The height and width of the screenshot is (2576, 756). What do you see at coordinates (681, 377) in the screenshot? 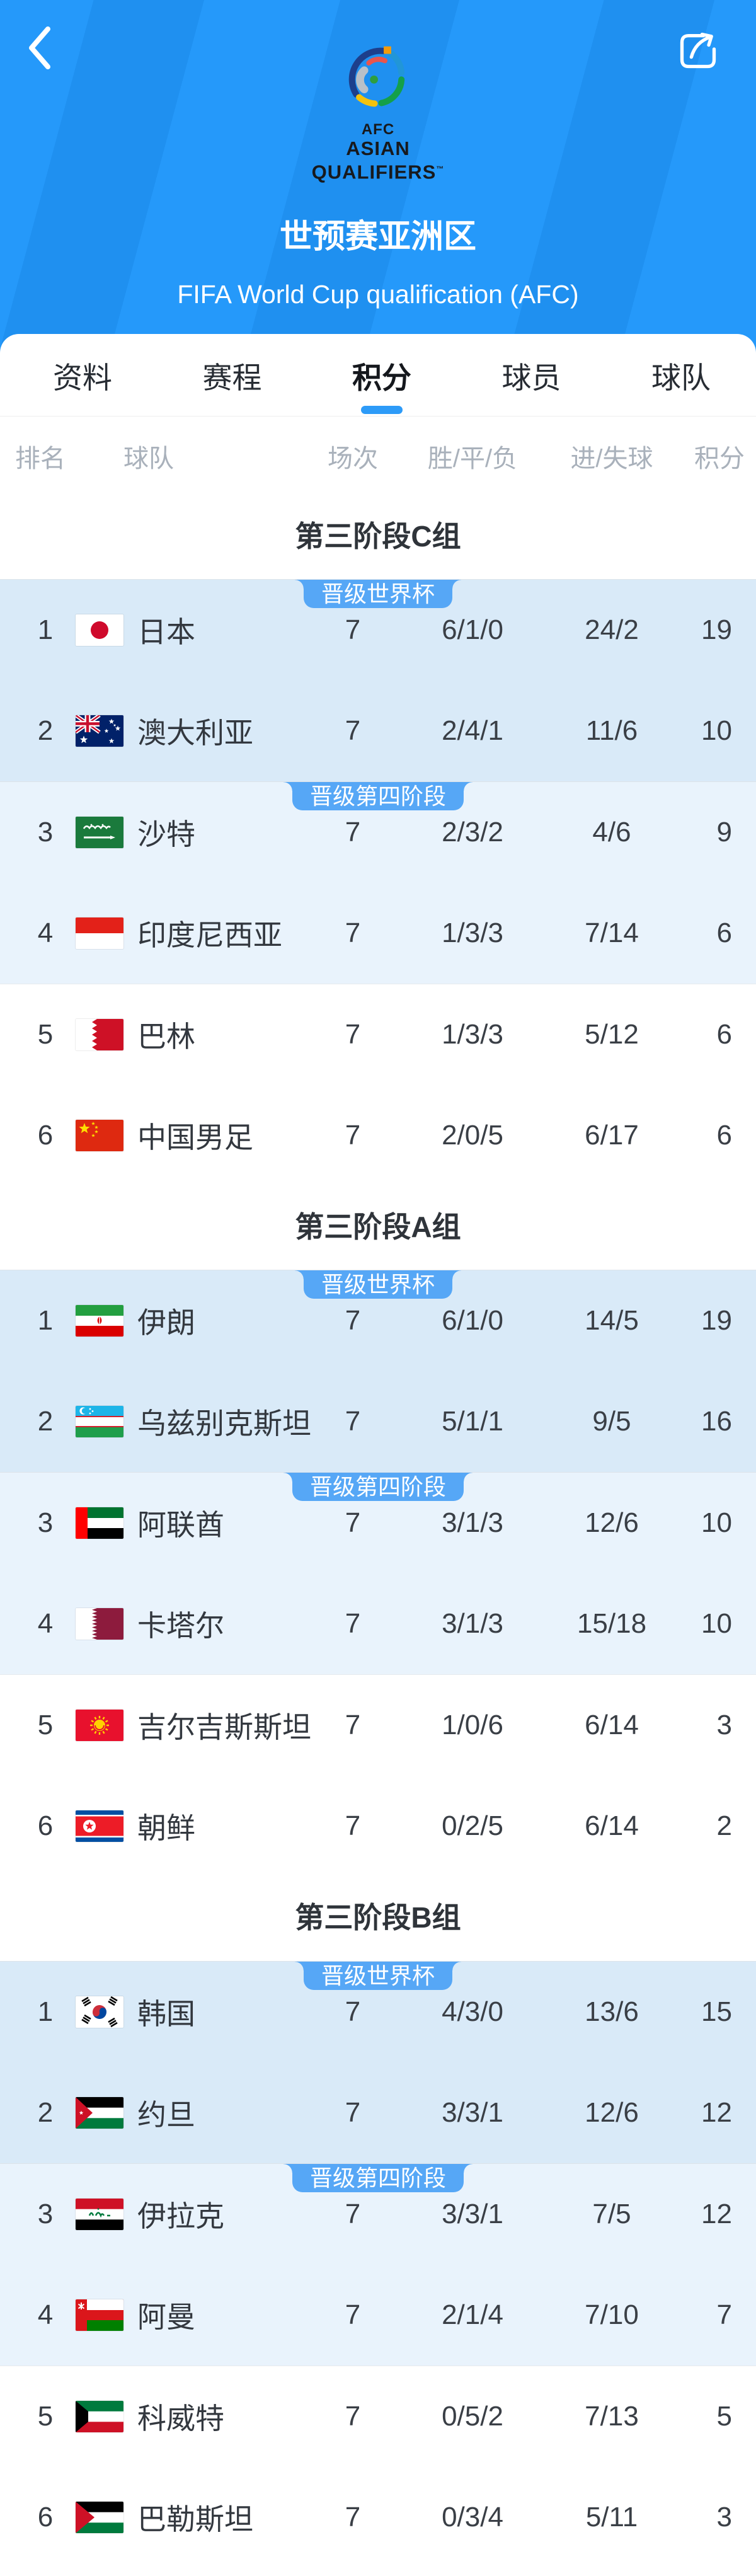
I see `tab-teams: 球队` at bounding box center [681, 377].